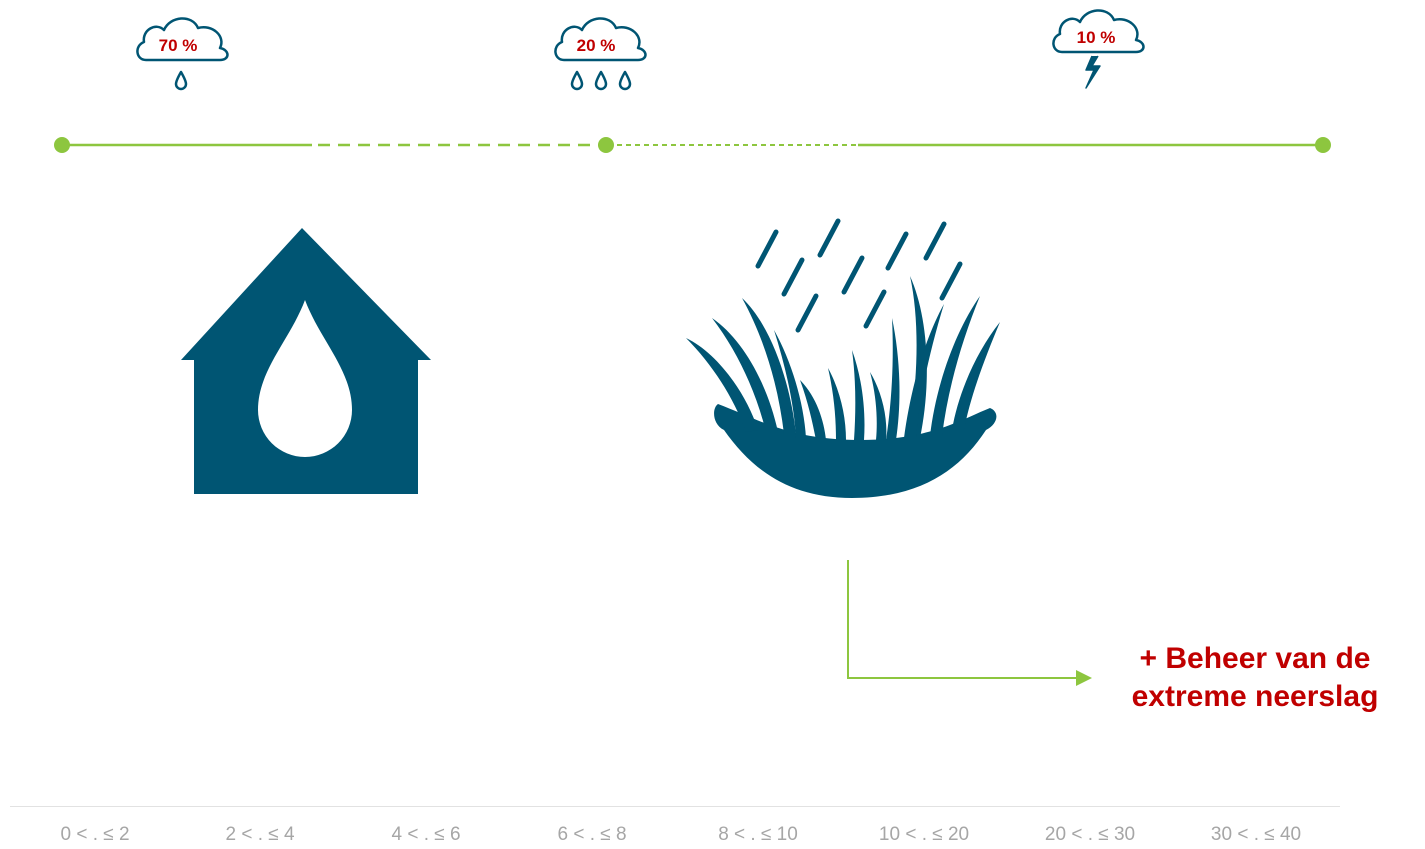  What do you see at coordinates (675, 806) in the screenshot?
I see `axis-divider` at bounding box center [675, 806].